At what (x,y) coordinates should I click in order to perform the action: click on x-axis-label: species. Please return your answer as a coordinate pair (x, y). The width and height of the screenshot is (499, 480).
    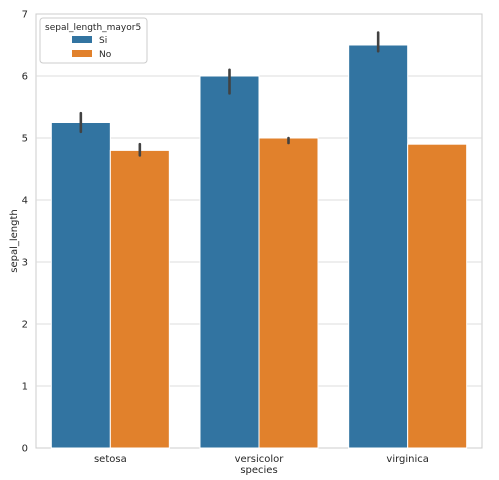
    Looking at the image, I should click on (258, 470).